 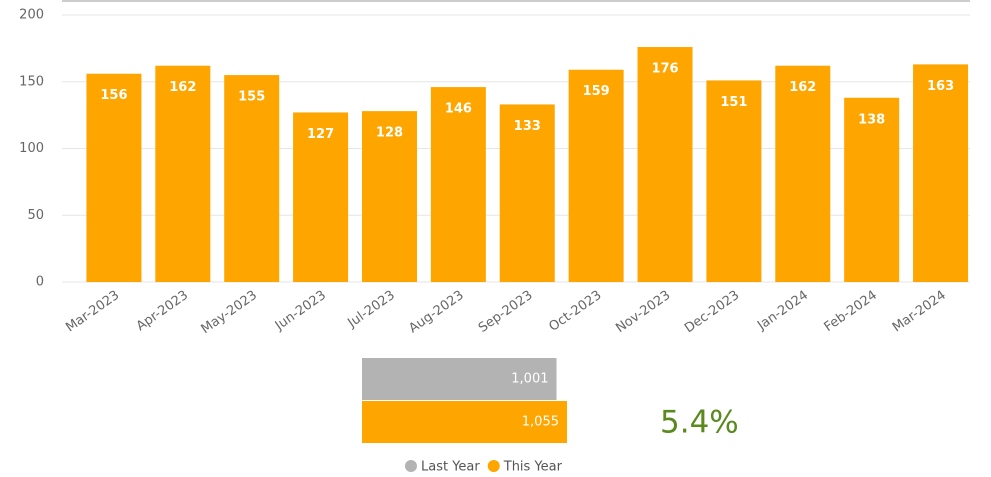 I want to click on x-tick-label: Aug-2023, so click(x=436, y=312).